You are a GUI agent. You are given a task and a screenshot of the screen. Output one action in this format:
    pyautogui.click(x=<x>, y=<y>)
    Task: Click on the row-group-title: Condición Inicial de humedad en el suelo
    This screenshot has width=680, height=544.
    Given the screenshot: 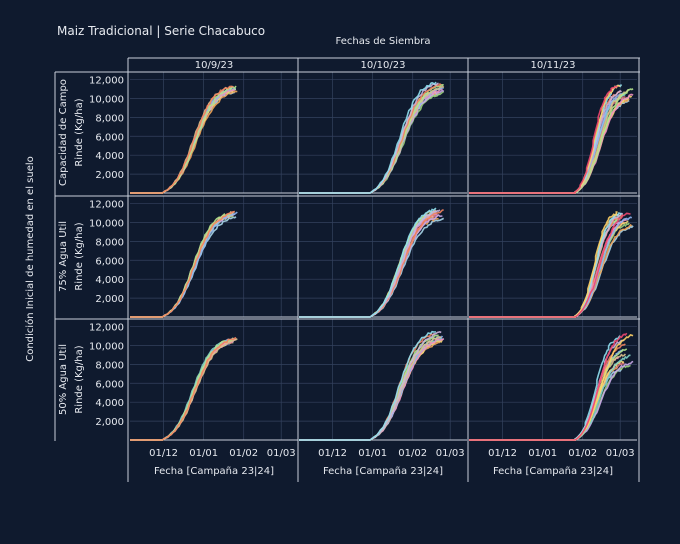 What is the action you would take?
    pyautogui.click(x=30, y=259)
    